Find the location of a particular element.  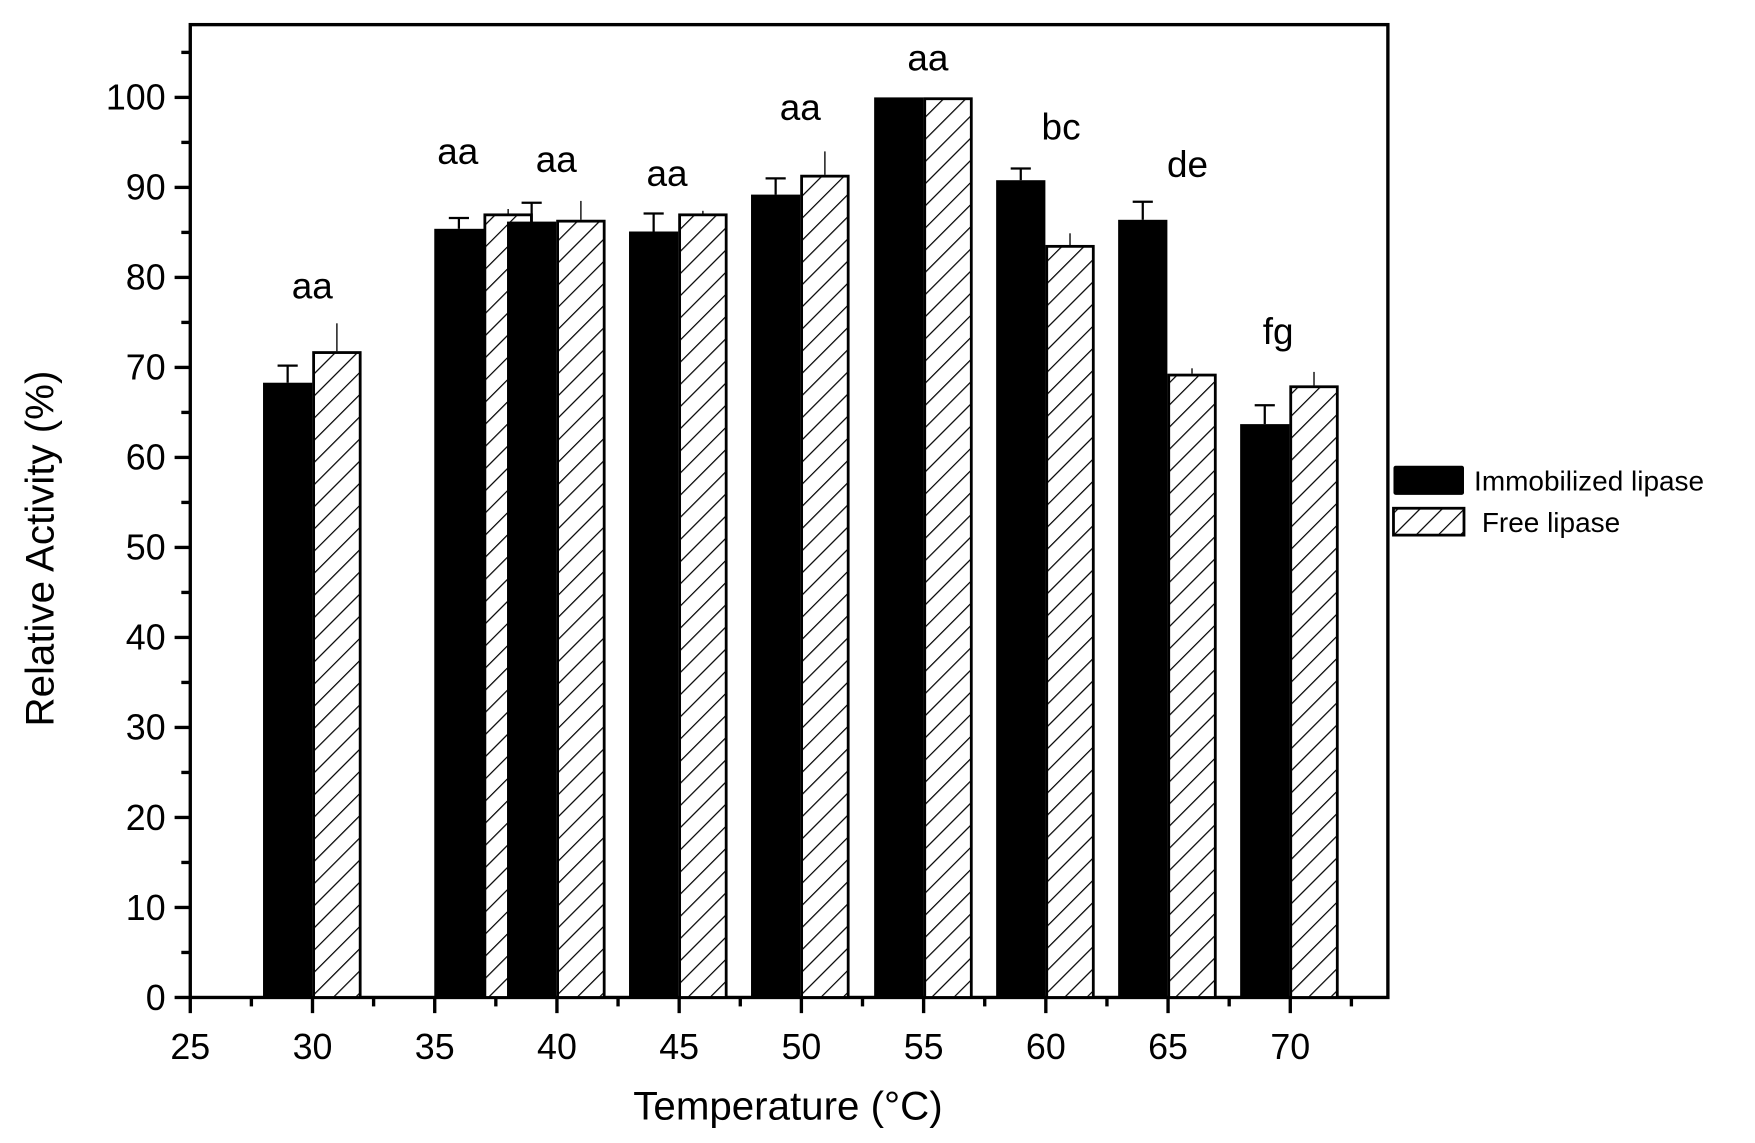

y-tick-label: 40 is located at coordinates (146, 638).